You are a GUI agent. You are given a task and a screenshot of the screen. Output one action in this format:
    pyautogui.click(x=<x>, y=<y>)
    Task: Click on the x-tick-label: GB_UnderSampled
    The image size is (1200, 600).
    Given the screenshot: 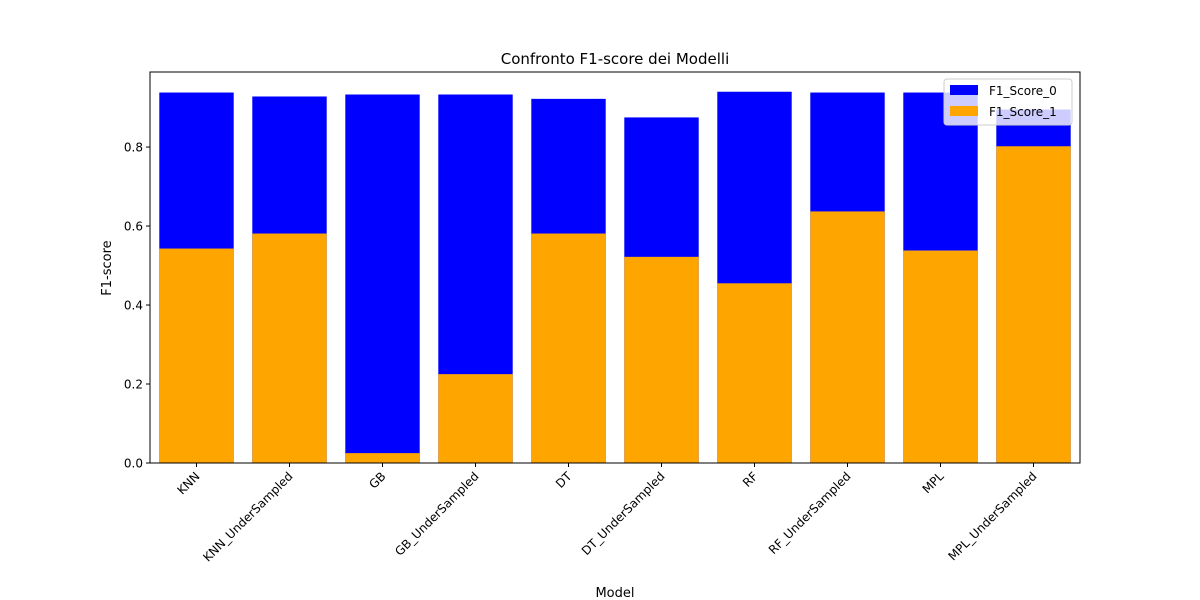 What is the action you would take?
    pyautogui.click(x=436, y=513)
    